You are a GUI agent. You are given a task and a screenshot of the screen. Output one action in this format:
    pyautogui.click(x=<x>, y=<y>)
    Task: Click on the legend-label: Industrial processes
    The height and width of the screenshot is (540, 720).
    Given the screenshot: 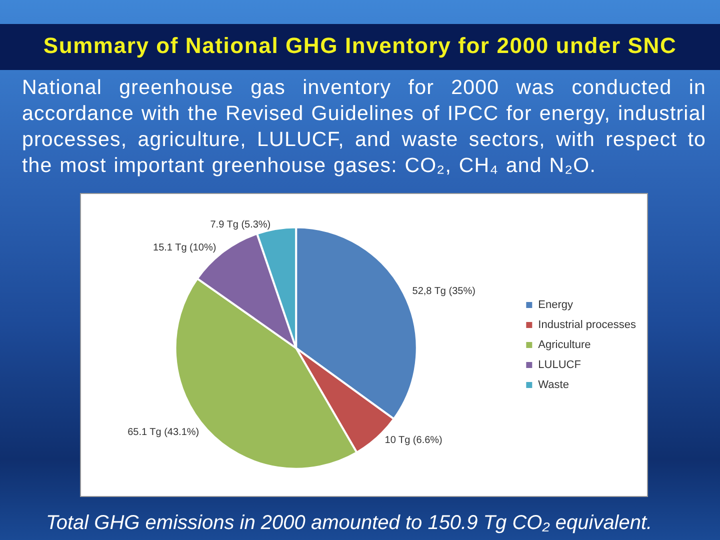 What is the action you would take?
    pyautogui.click(x=587, y=325)
    